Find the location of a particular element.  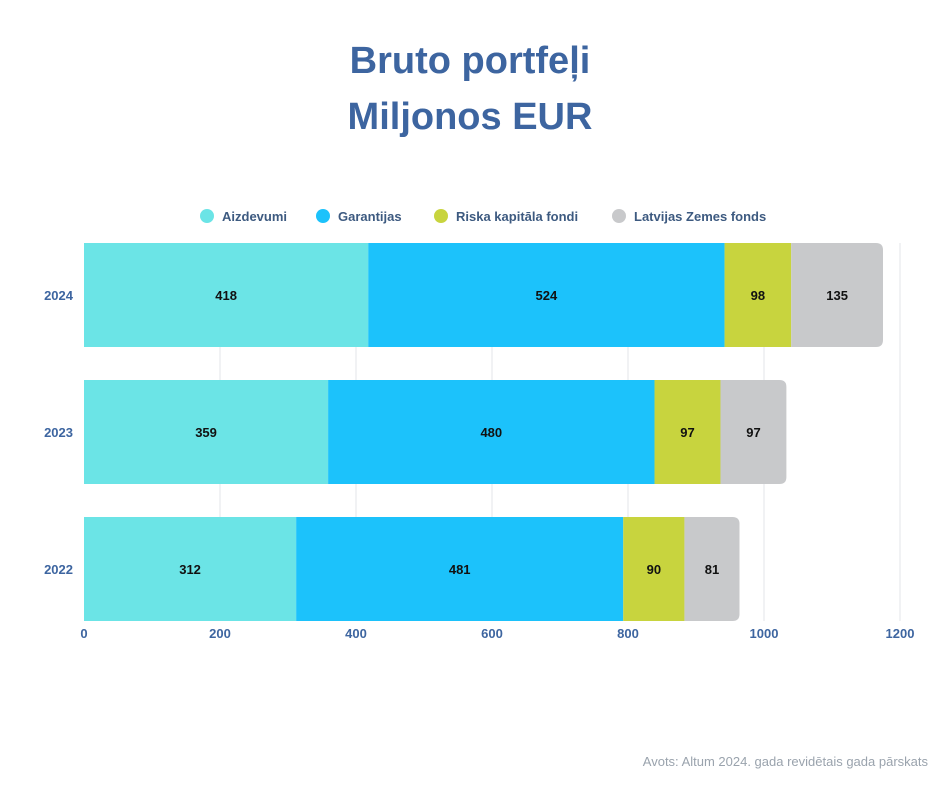

data-label: 524 is located at coordinates (547, 295).